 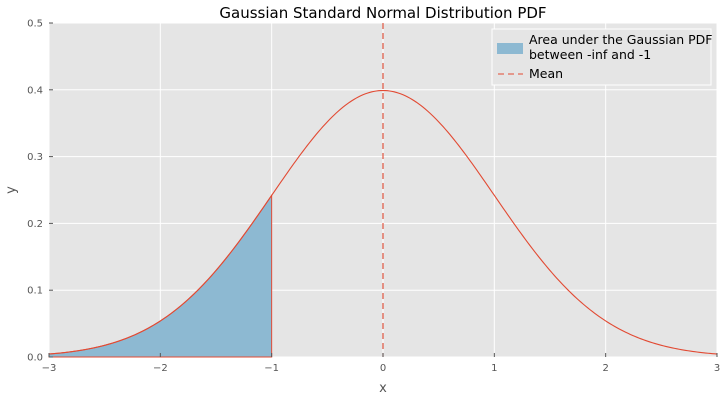 What do you see at coordinates (717, 368) in the screenshot?
I see `x-tick-label: 3` at bounding box center [717, 368].